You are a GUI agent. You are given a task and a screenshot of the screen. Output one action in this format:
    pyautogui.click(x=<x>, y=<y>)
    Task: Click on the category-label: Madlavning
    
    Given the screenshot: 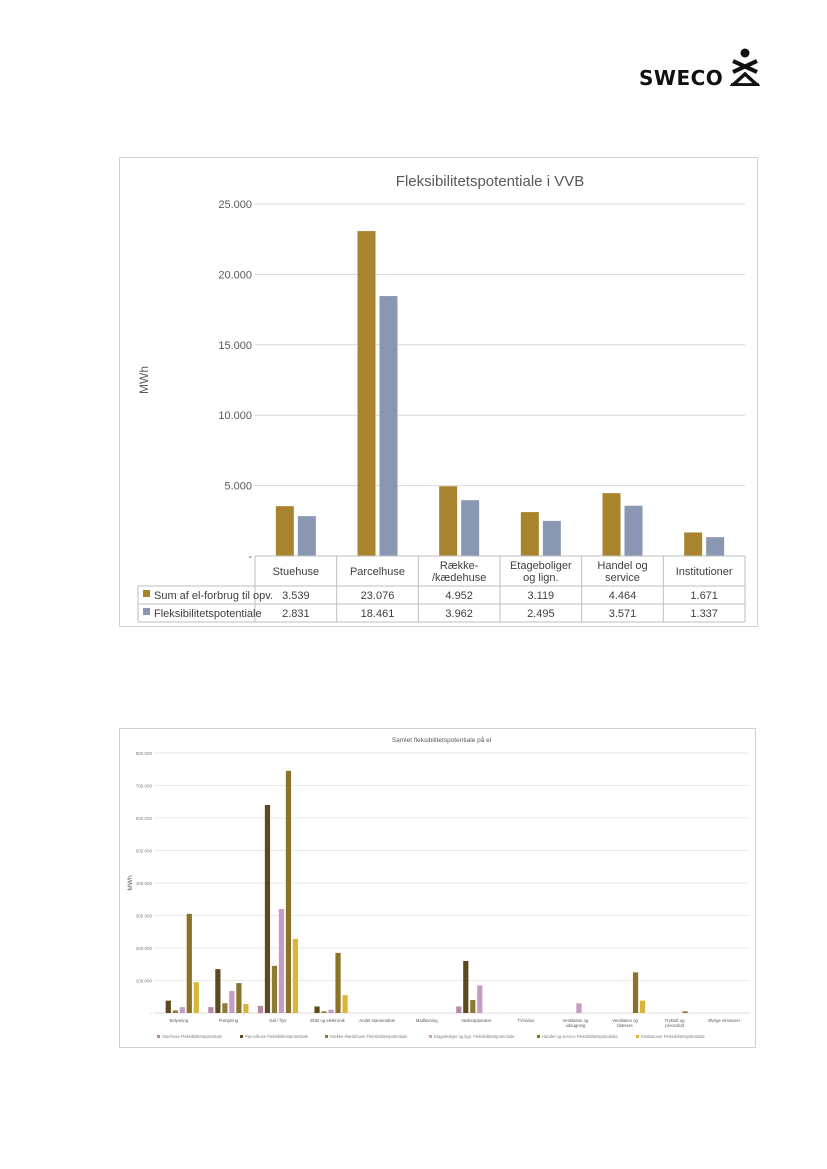 What is the action you would take?
    pyautogui.click(x=427, y=1020)
    